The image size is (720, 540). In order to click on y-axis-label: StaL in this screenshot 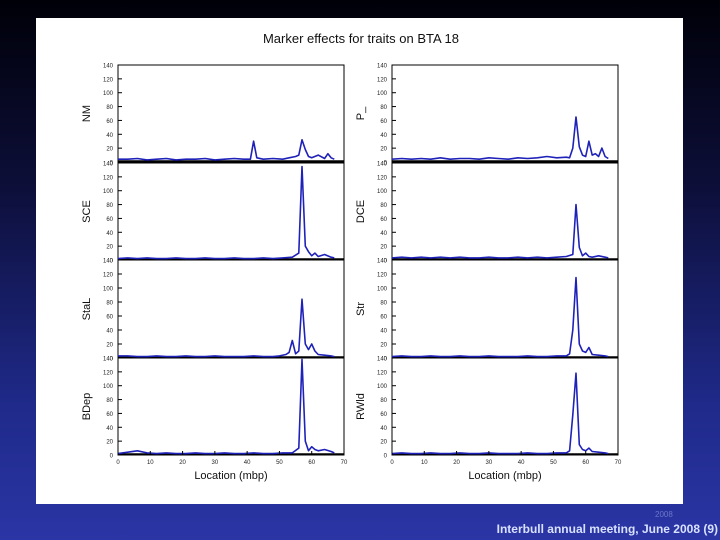, I will do `click(87, 309)`.